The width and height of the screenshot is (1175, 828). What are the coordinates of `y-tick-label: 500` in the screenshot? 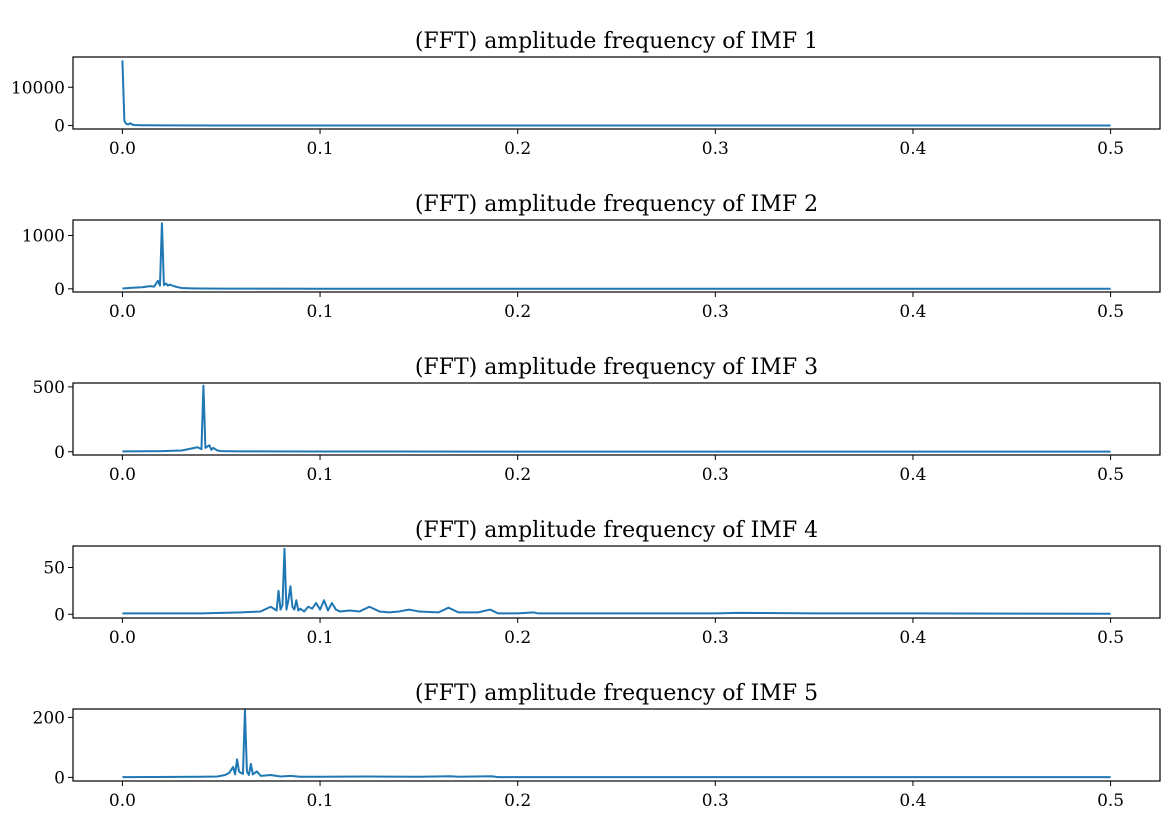 It's located at (49, 388).